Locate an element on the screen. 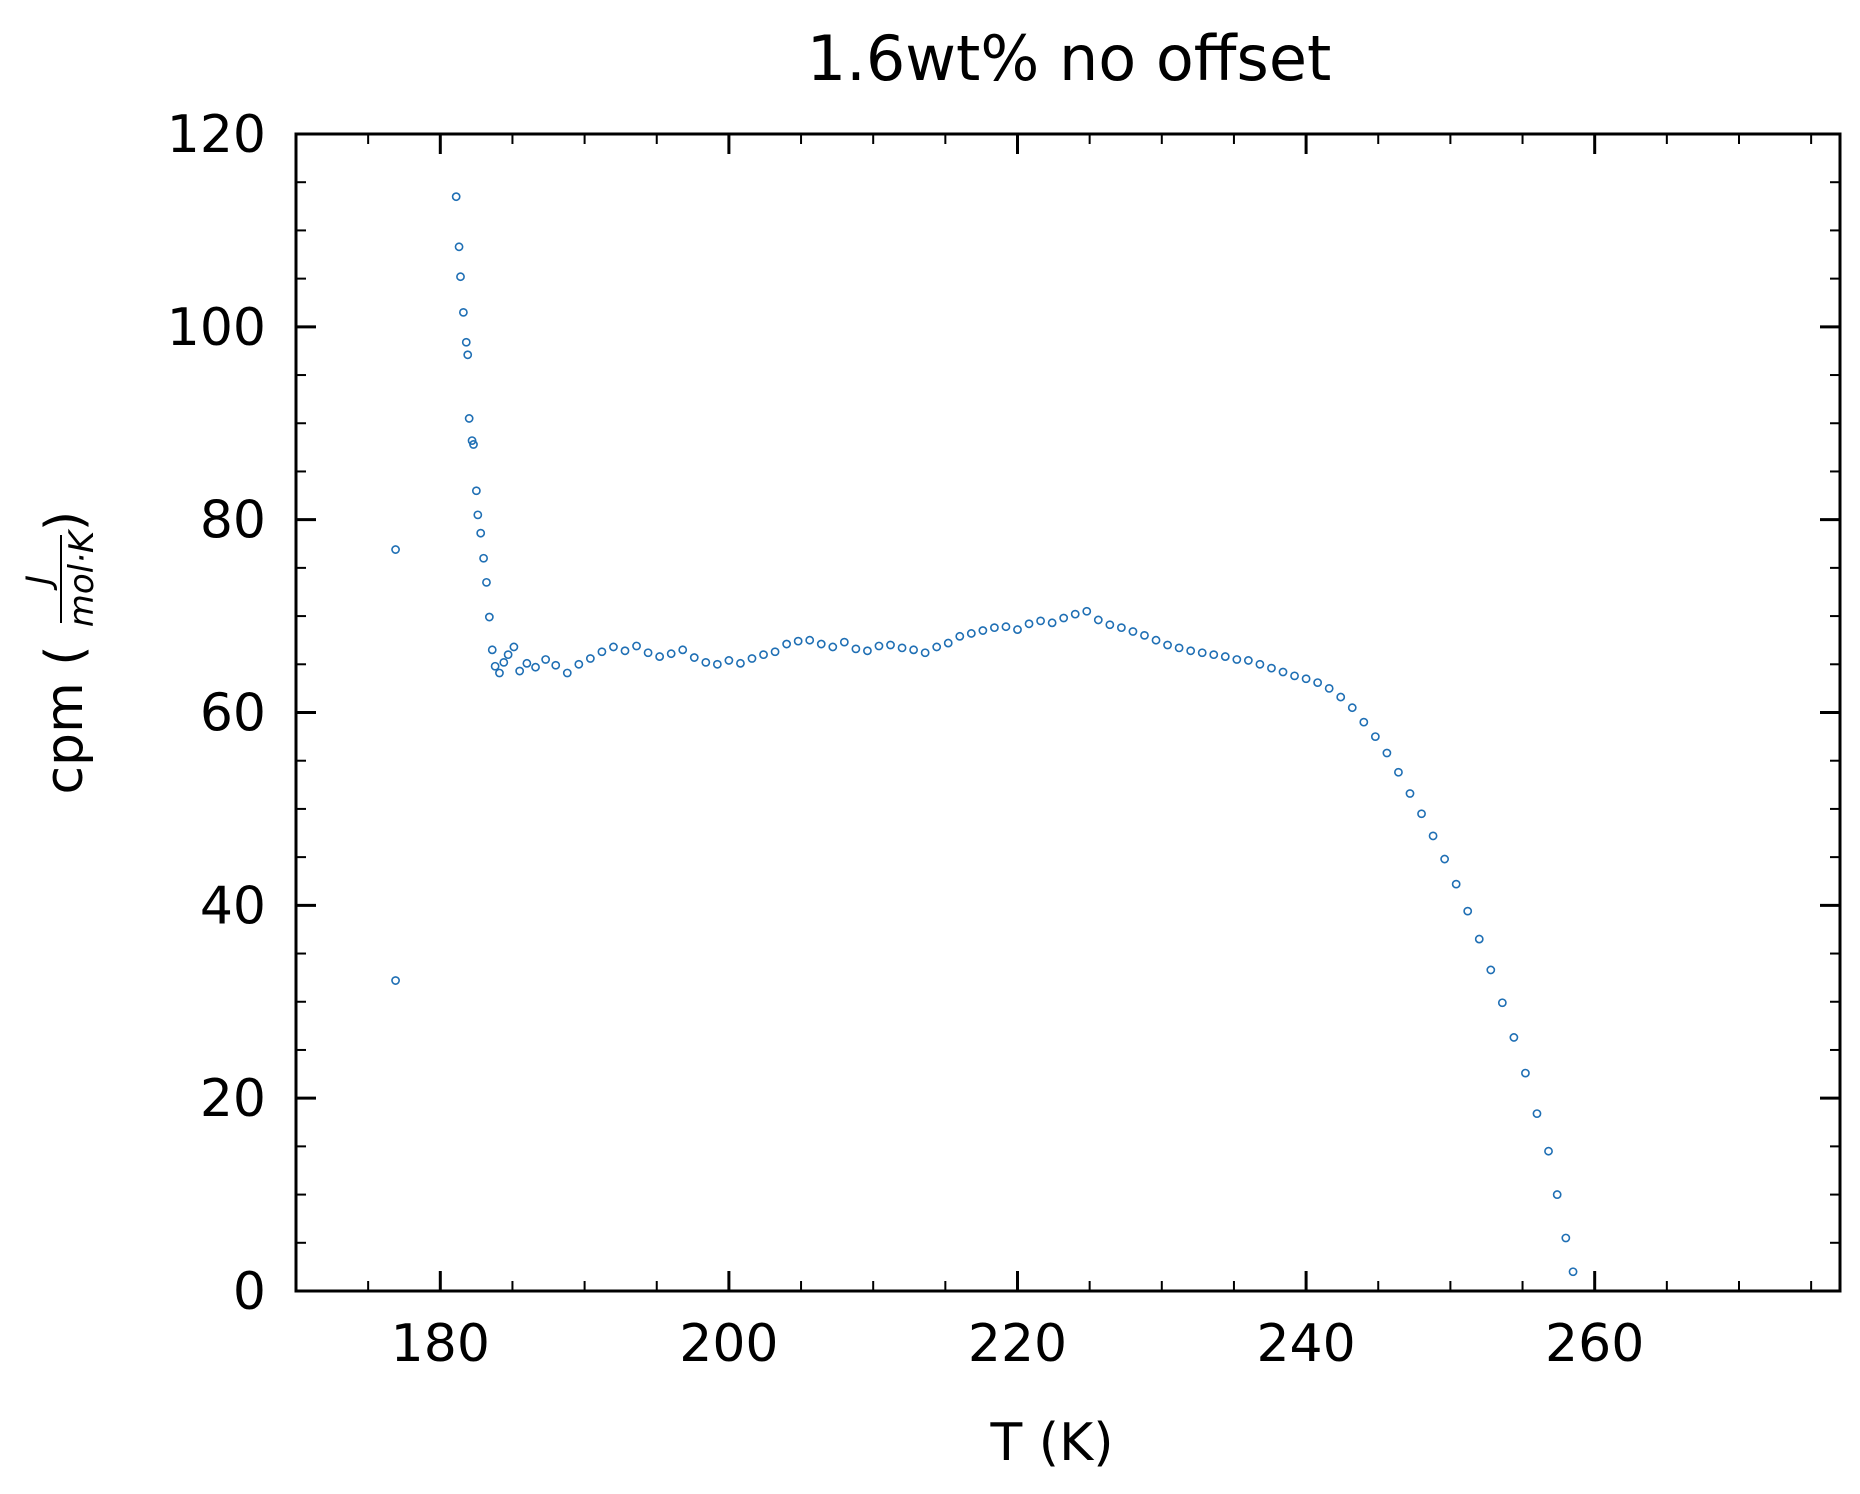 The width and height of the screenshot is (1860, 1494). x-tick-label: 260 is located at coordinates (1594, 1344).